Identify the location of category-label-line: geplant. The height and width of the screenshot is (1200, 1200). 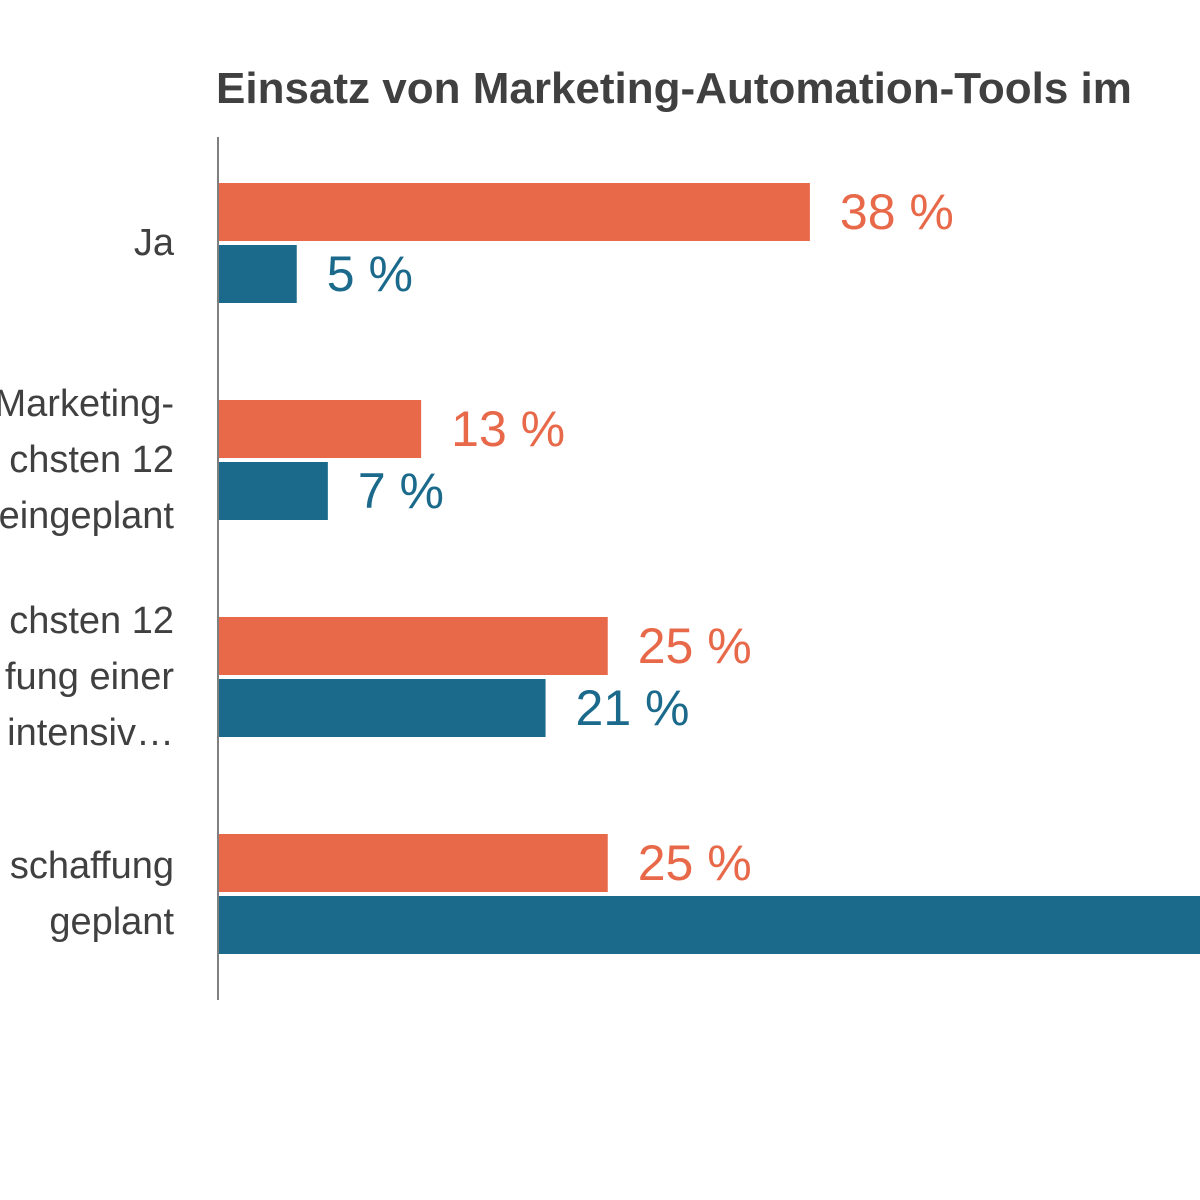
(111, 922).